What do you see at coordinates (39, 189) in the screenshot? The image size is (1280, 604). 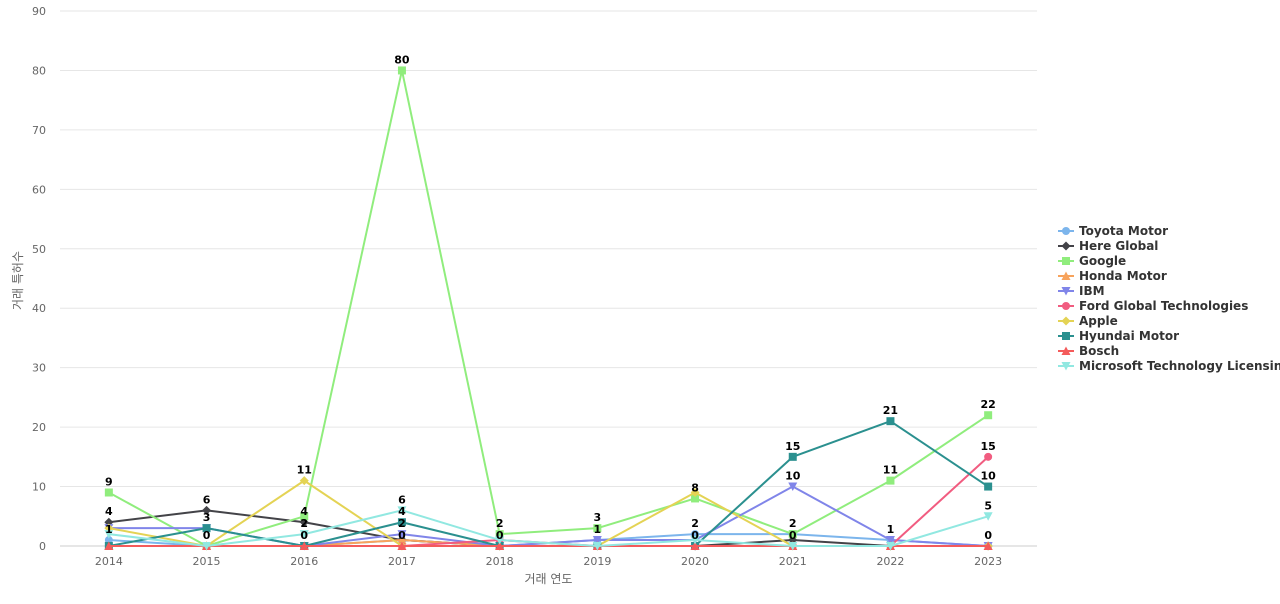 I see `y-tick-label: 60` at bounding box center [39, 189].